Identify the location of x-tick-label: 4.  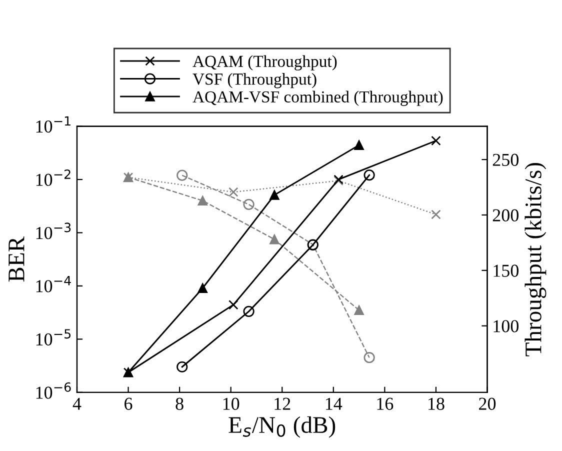
(77, 404).